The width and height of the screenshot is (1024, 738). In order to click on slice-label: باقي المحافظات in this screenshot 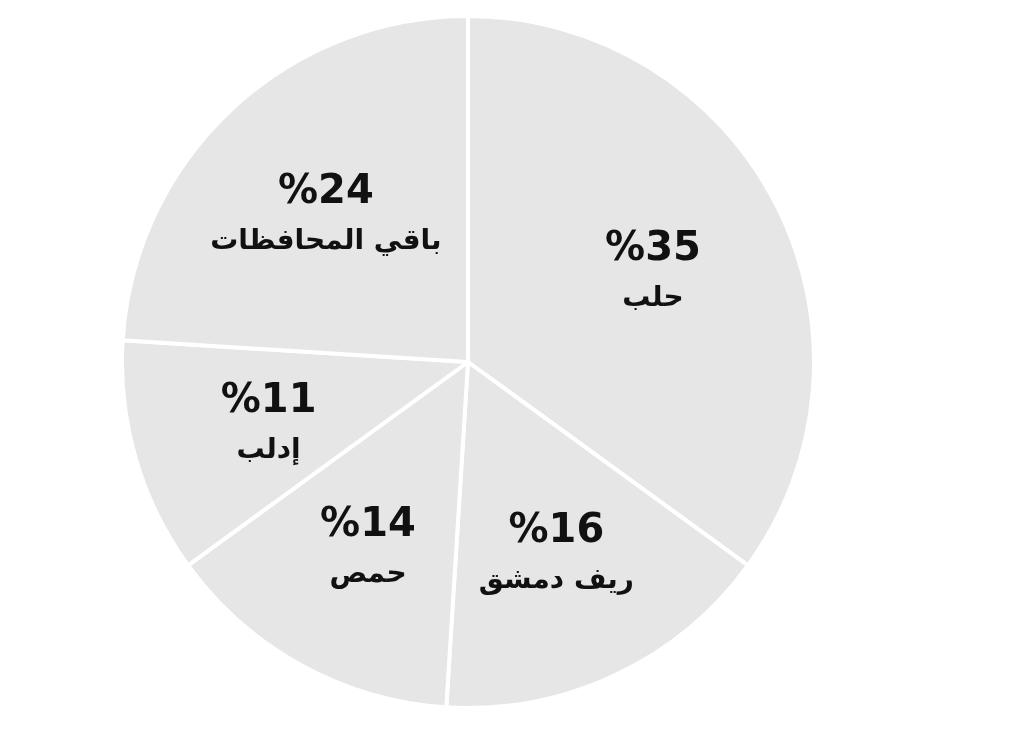, I will do `click(326, 239)`.